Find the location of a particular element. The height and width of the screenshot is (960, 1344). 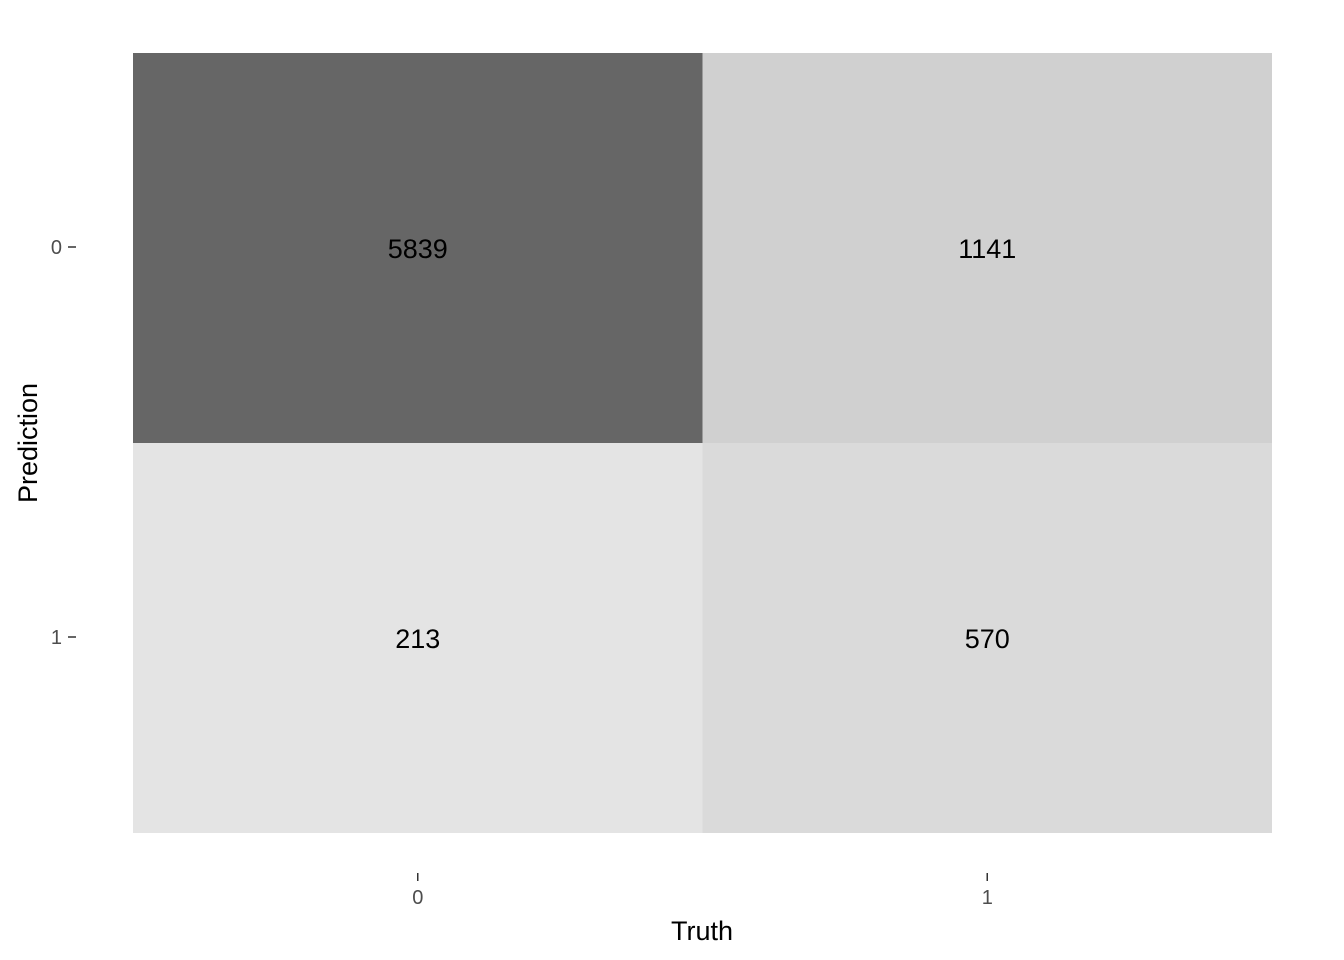

cell-value-label: 5839 is located at coordinates (418, 249).